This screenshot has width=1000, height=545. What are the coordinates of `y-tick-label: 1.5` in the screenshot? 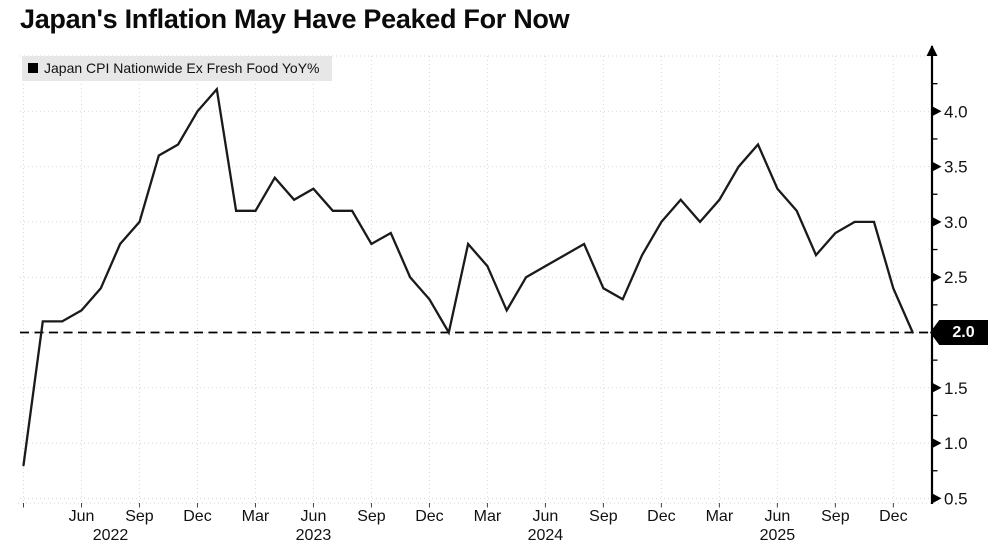 It's located at (956, 388).